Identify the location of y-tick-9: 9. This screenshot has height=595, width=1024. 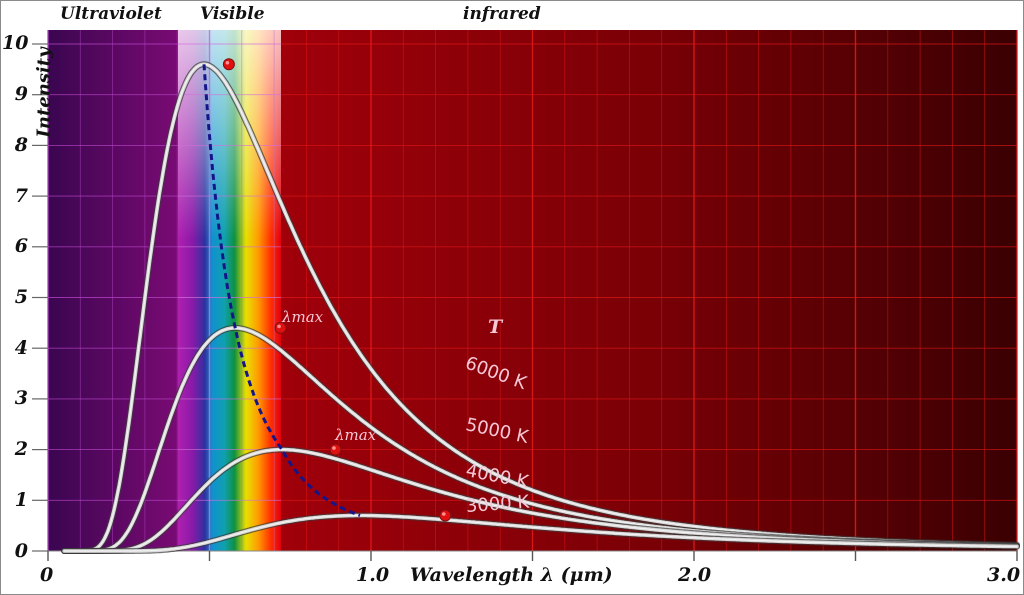
(21, 94).